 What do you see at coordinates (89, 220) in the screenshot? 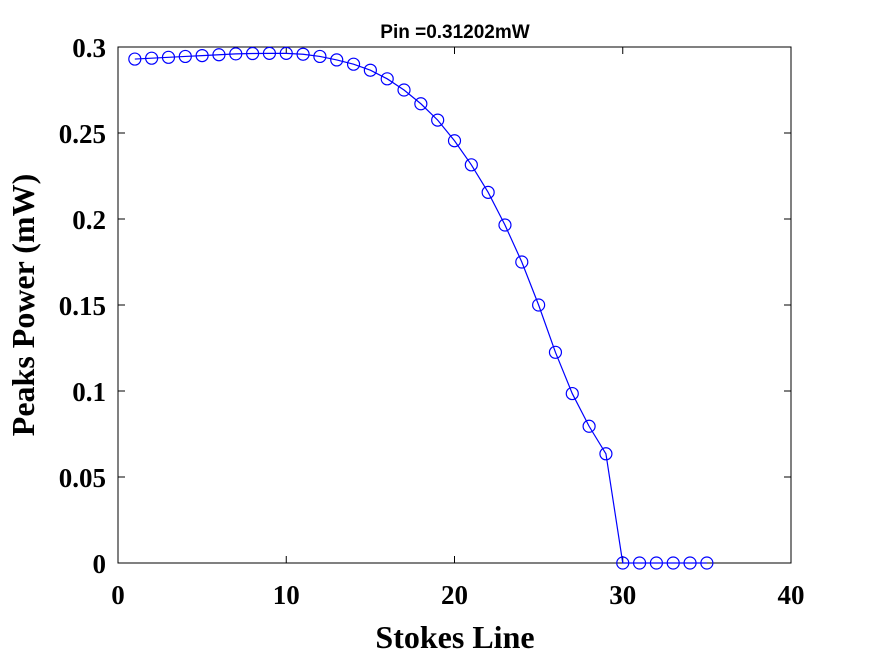
I see `y-tick-label: 0.2` at bounding box center [89, 220].